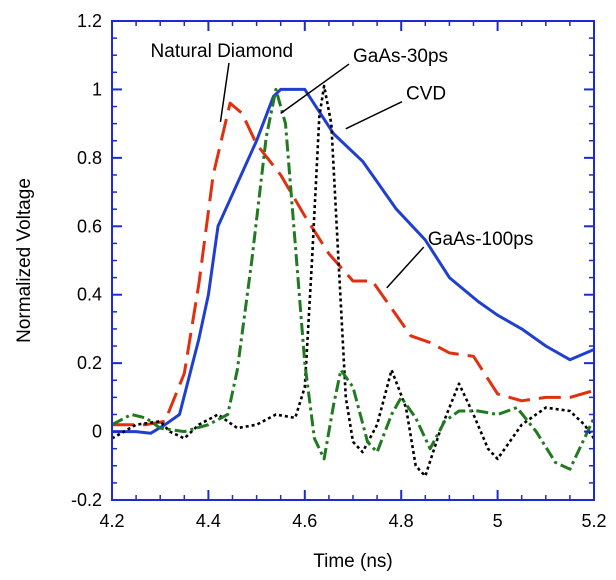 This screenshot has width=616, height=580. Describe the element at coordinates (89, 295) in the screenshot. I see `y-tick-label: 0.4` at that location.